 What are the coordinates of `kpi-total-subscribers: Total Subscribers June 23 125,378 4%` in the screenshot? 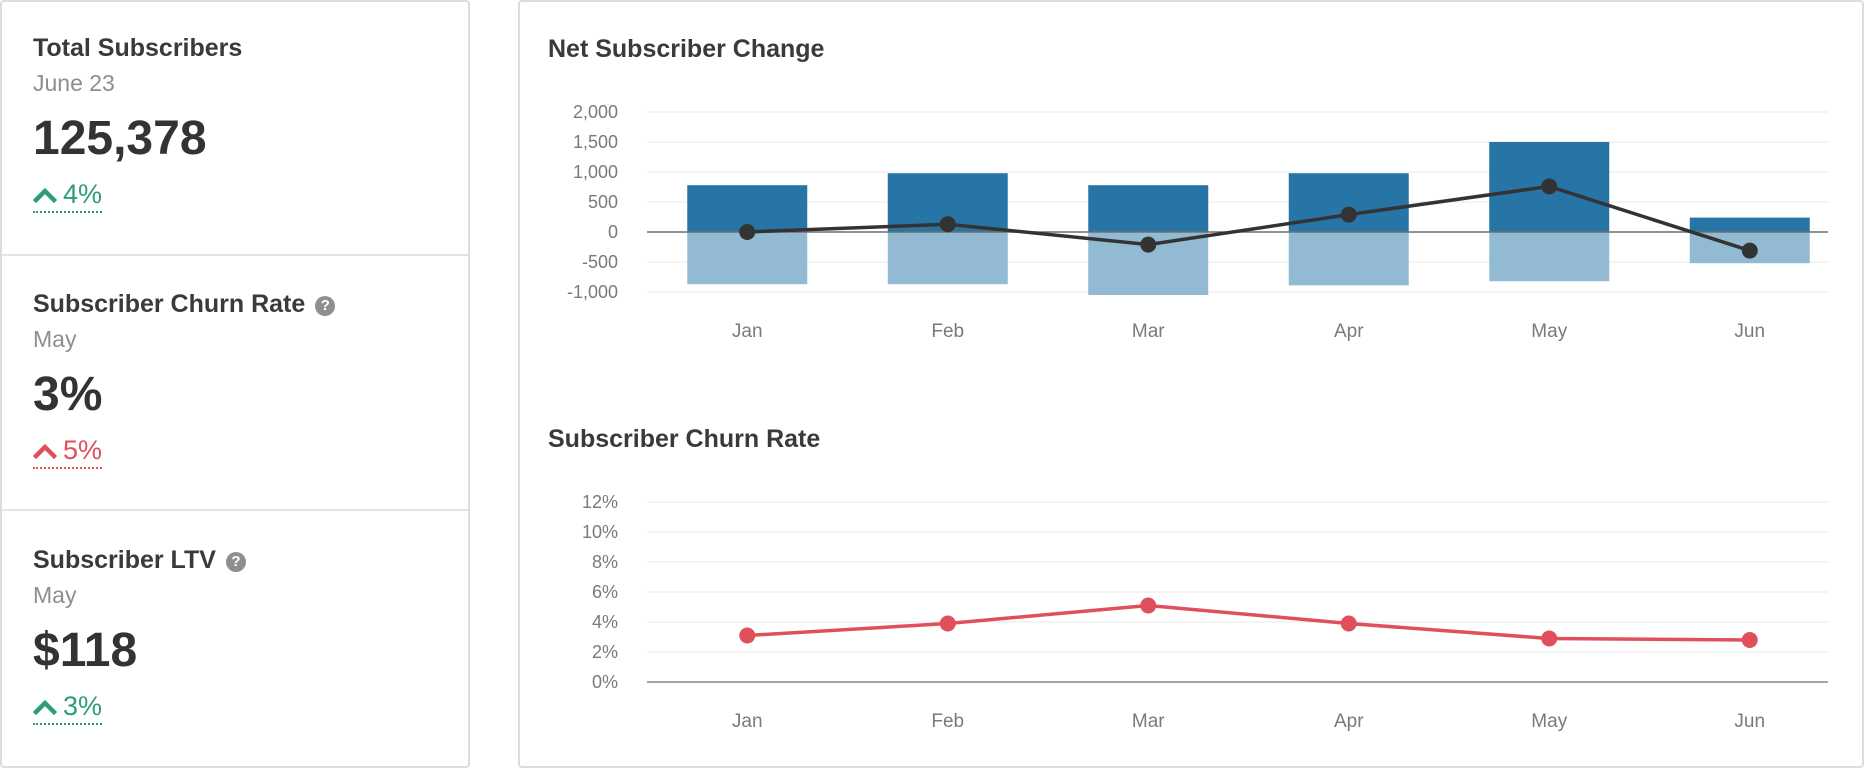 It's located at (235, 123).